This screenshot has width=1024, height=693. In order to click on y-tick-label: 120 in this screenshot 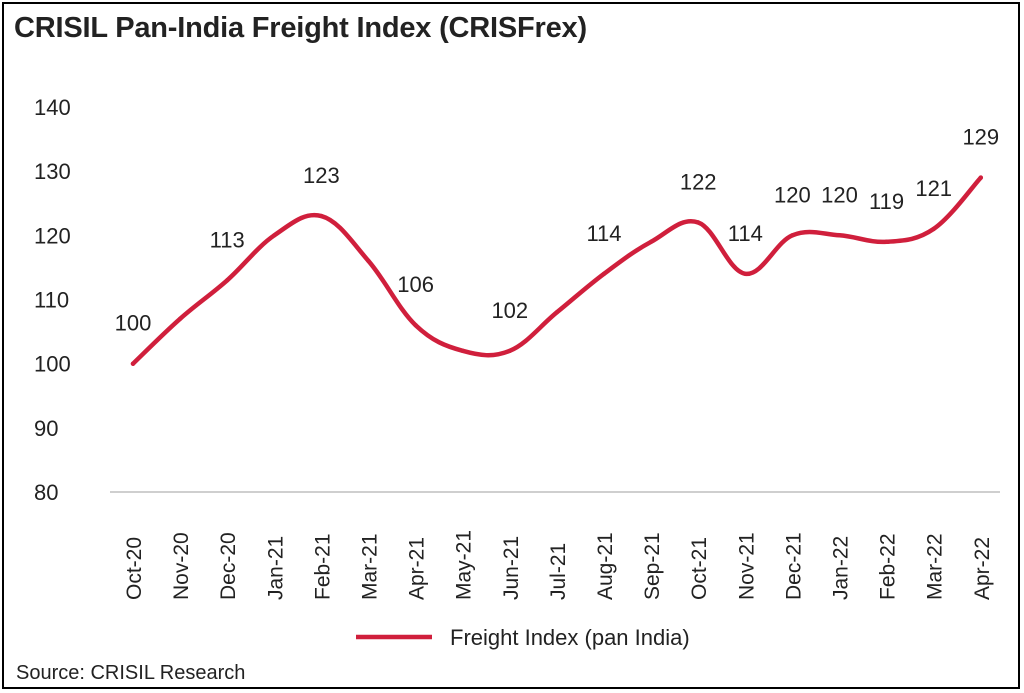, I will do `click(52, 235)`.